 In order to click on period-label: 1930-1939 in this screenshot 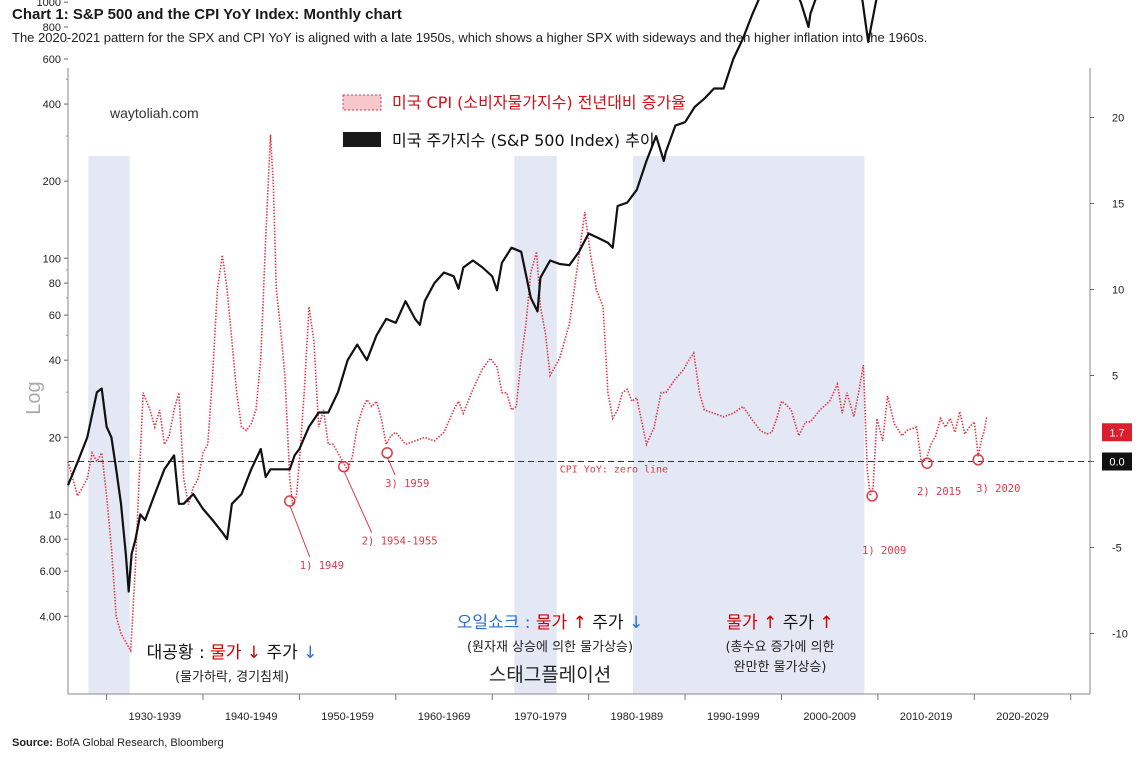, I will do `click(154, 717)`.